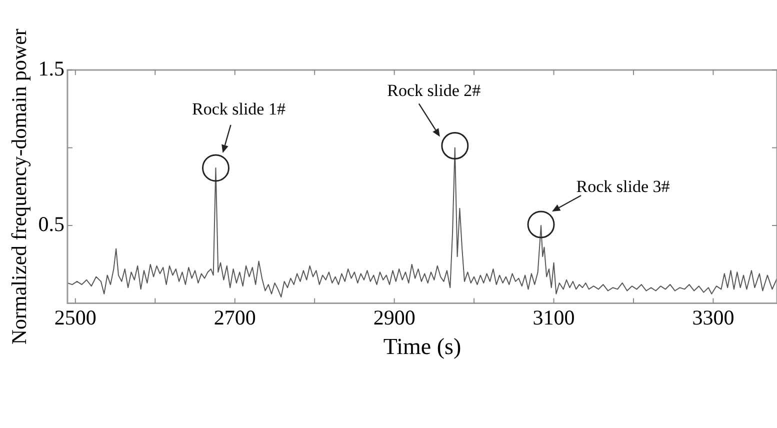 Image resolution: width=777 pixels, height=428 pixels. What do you see at coordinates (434, 90) in the screenshot?
I see `annotation: Rock slide 2#` at bounding box center [434, 90].